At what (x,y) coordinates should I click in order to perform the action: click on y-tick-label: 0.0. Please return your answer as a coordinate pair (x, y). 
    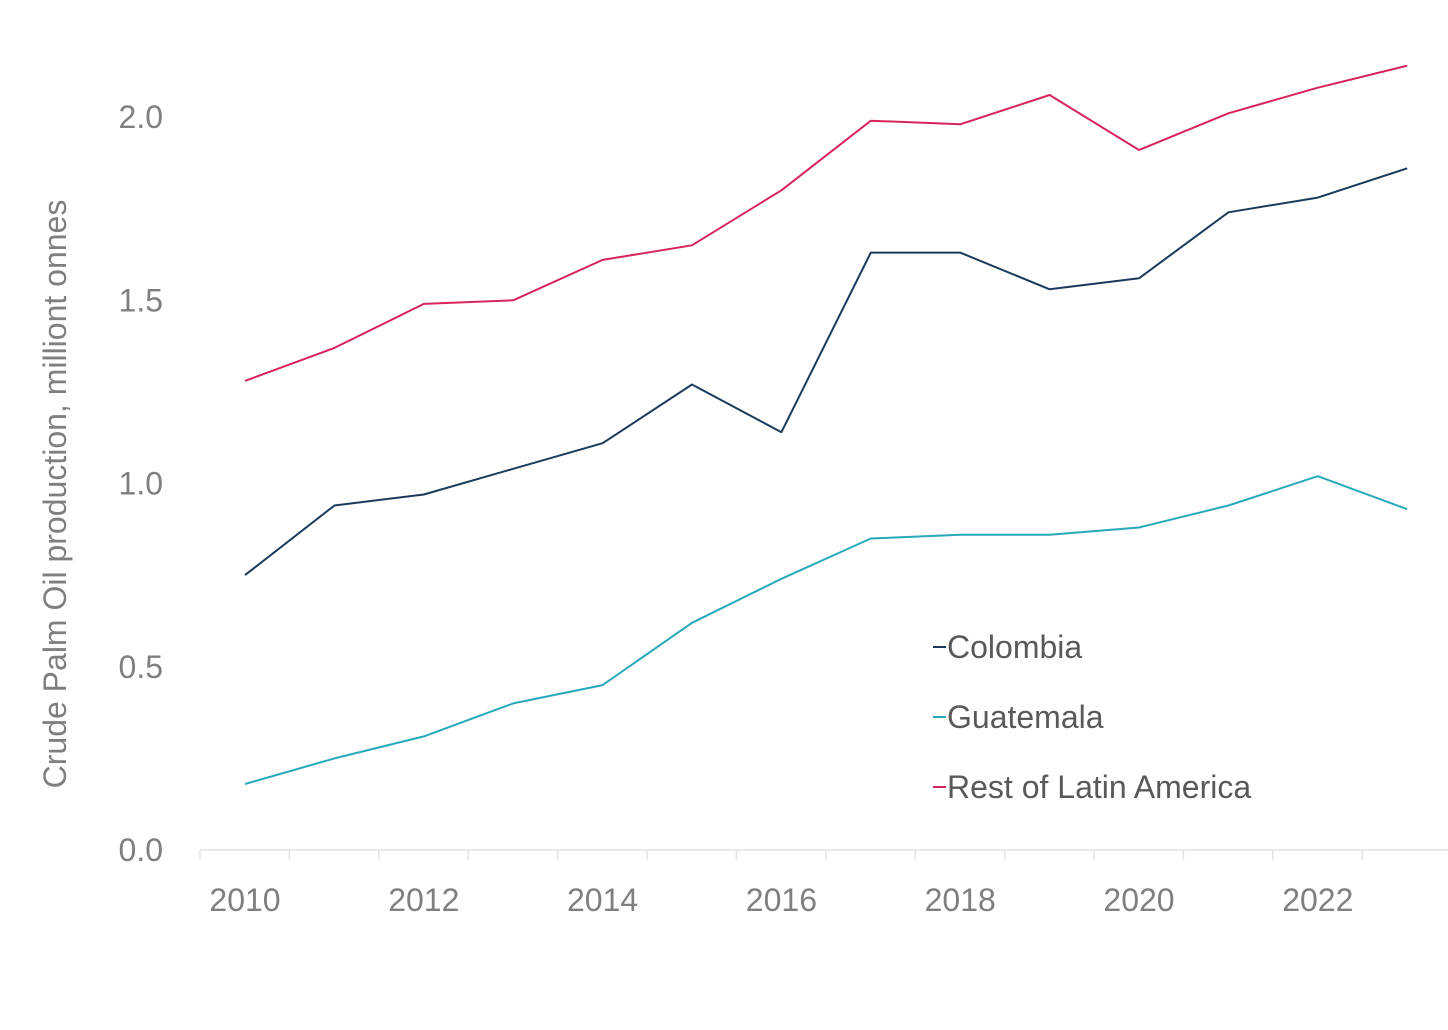
    Looking at the image, I should click on (141, 850).